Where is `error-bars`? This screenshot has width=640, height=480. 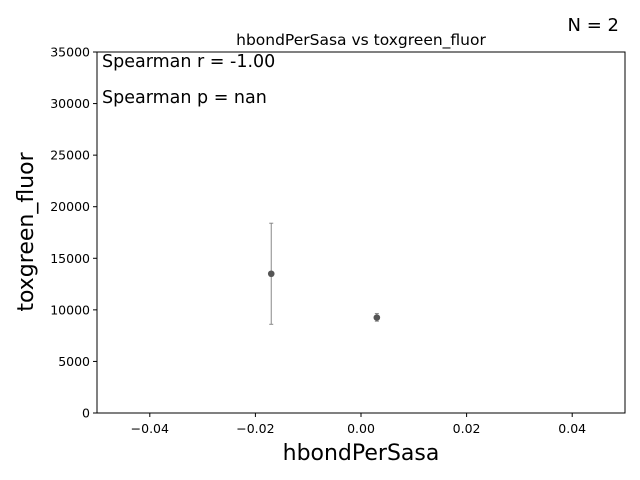 error-bars is located at coordinates (324, 273).